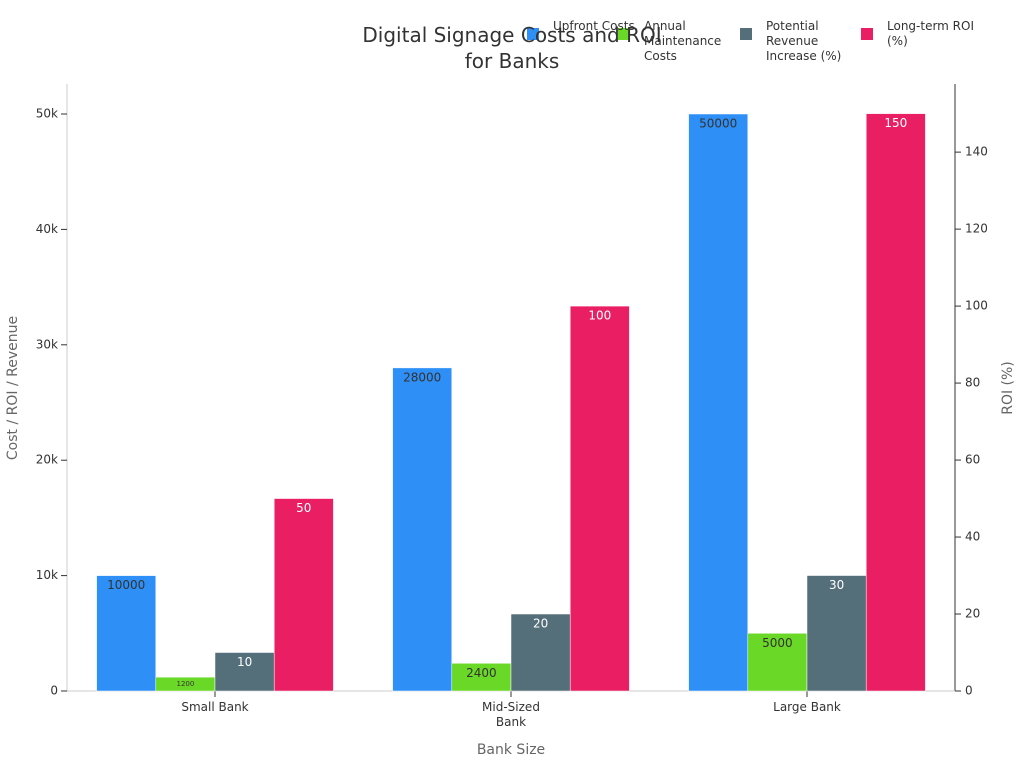  Describe the element at coordinates (481, 673) in the screenshot. I see `value-label: 2400` at that location.